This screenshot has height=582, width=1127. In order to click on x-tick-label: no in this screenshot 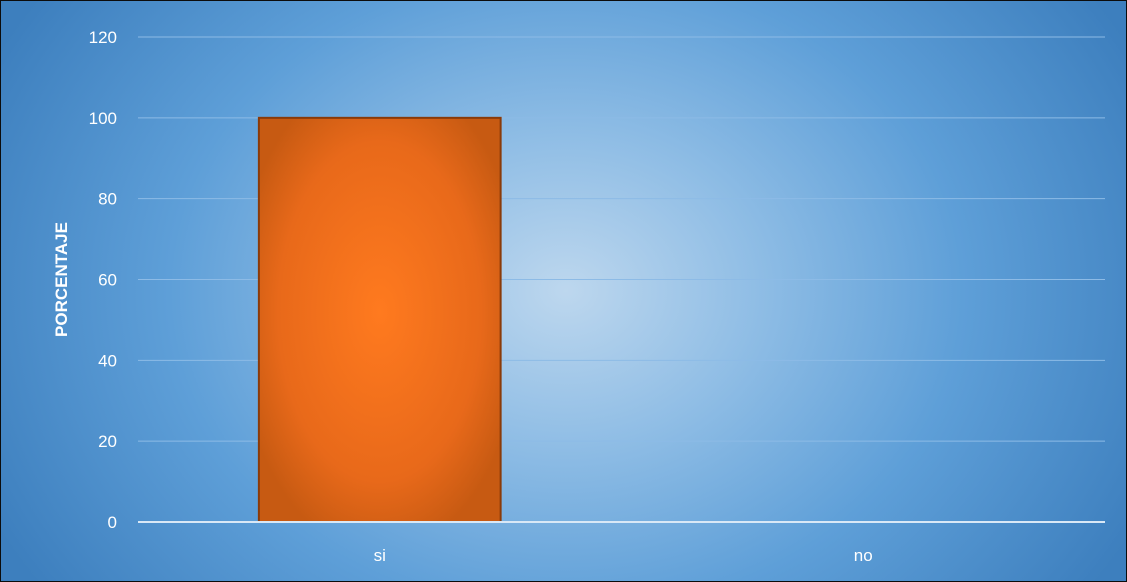, I will do `click(863, 555)`.